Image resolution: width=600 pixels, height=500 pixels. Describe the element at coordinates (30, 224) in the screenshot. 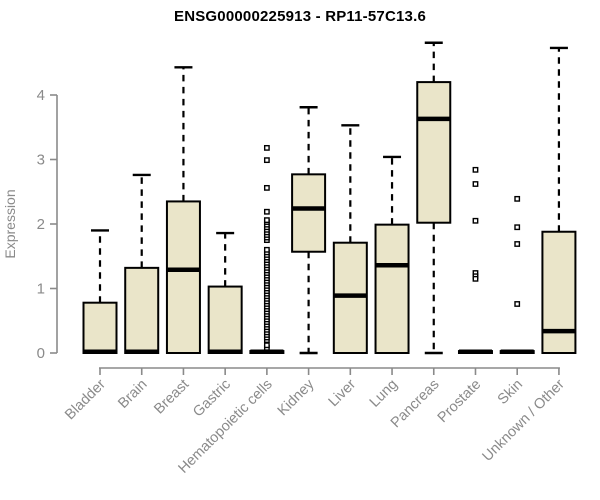

I see `y-axis: 0 1 2 3 4 Expression` at that location.